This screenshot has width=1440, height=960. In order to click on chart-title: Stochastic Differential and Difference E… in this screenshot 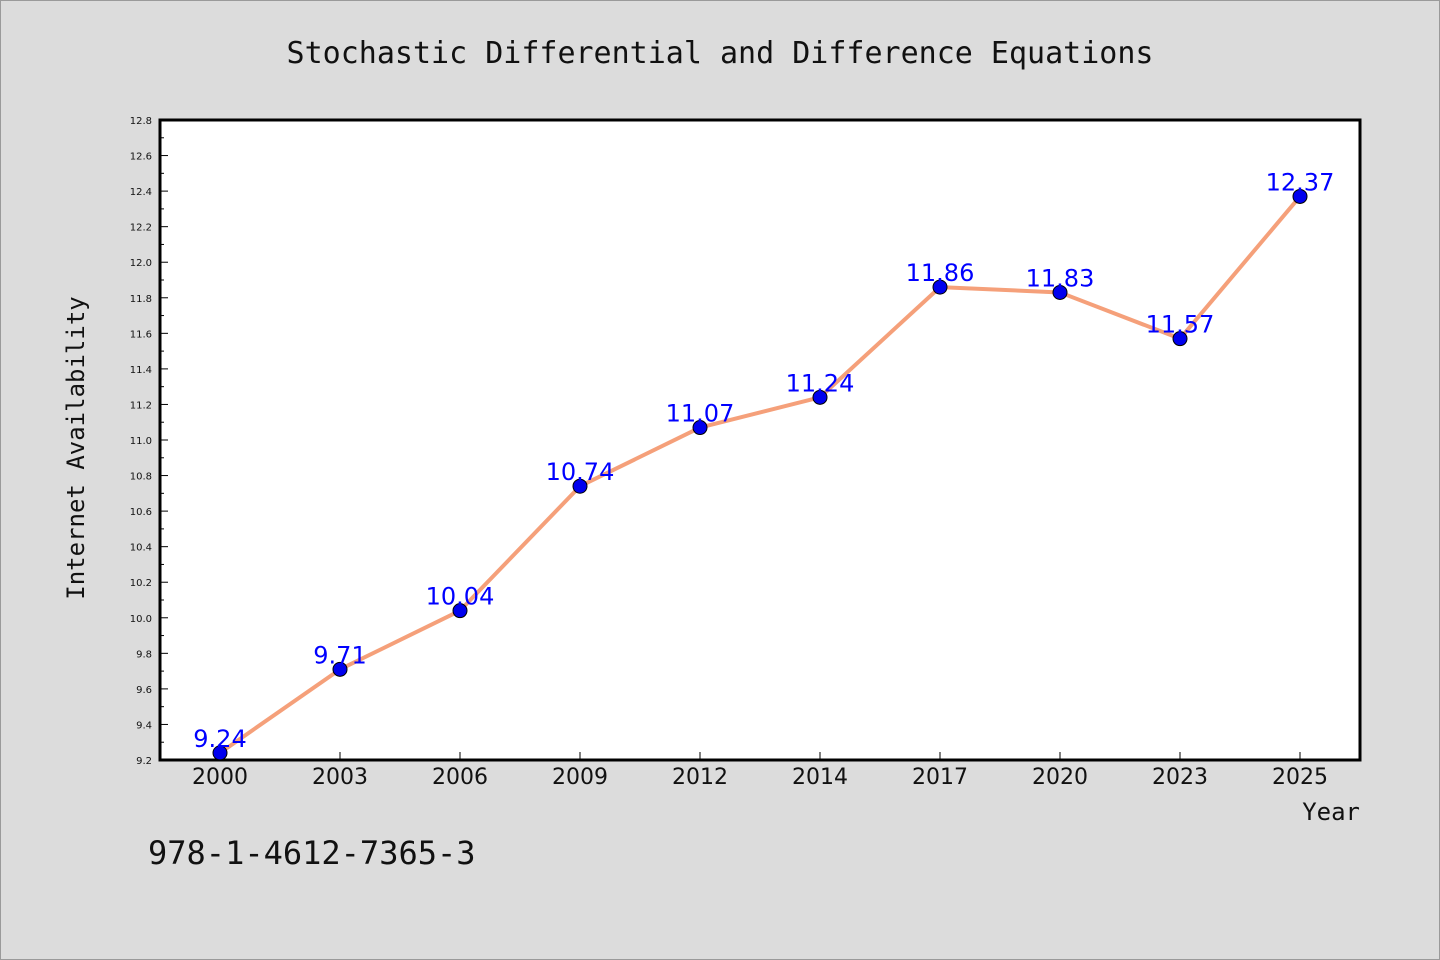, I will do `click(720, 53)`.